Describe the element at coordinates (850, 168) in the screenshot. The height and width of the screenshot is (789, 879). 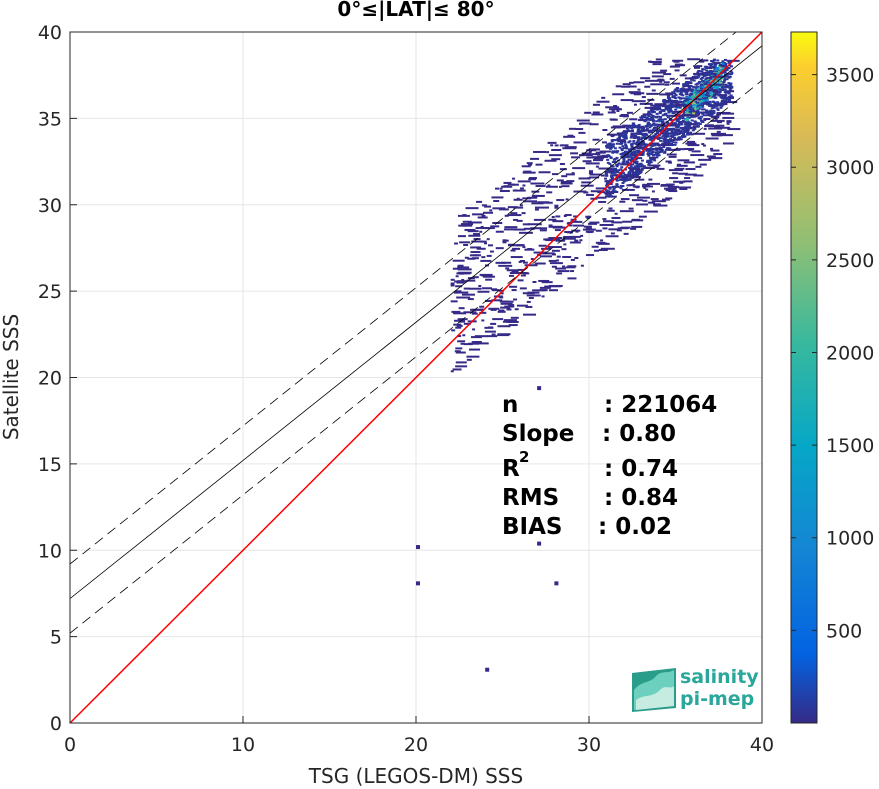
I see `colorbar-tick-label: 3000` at that location.